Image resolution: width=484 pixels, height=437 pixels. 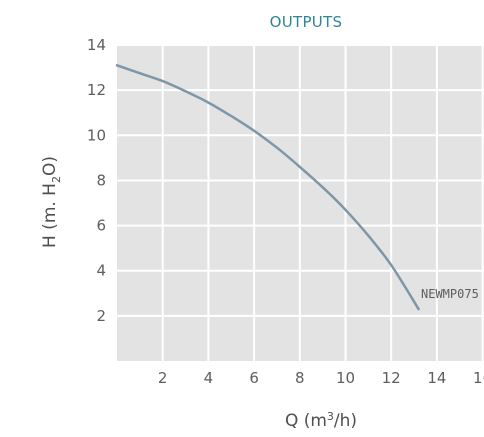 What do you see at coordinates (209, 378) in the screenshot?
I see `x-tick-label: 4` at bounding box center [209, 378].